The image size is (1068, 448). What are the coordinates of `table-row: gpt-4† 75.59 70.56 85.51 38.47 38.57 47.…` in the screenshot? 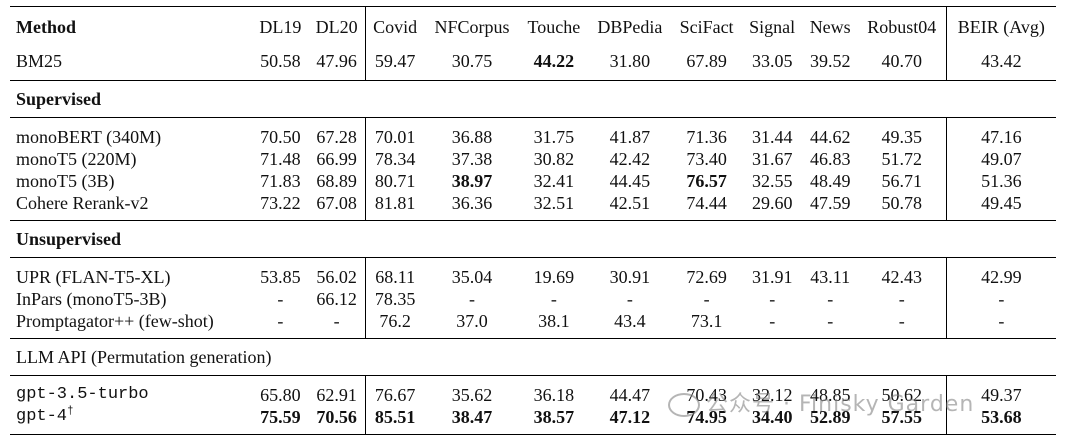 It's located at (533, 420).